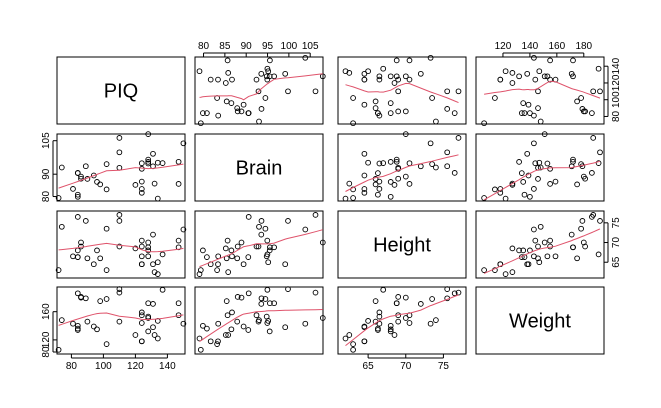 Image resolution: width=661 pixels, height=408 pixels. What do you see at coordinates (247, 46) in the screenshot?
I see `tick-label-brain: 90` at bounding box center [247, 46].